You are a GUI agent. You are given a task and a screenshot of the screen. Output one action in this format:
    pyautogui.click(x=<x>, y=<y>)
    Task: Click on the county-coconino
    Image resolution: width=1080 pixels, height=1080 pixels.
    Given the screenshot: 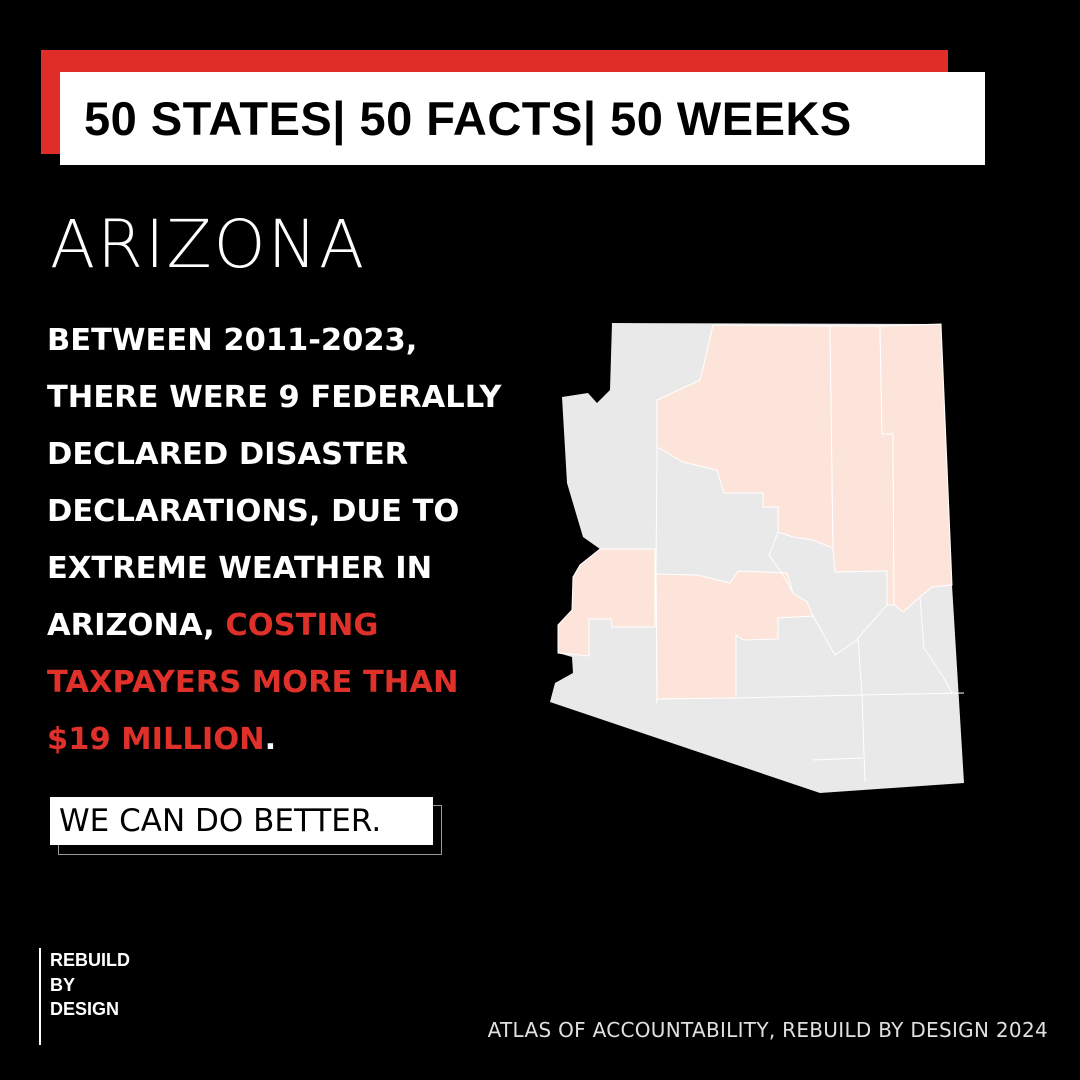 What is the action you would take?
    pyautogui.click(x=745, y=436)
    